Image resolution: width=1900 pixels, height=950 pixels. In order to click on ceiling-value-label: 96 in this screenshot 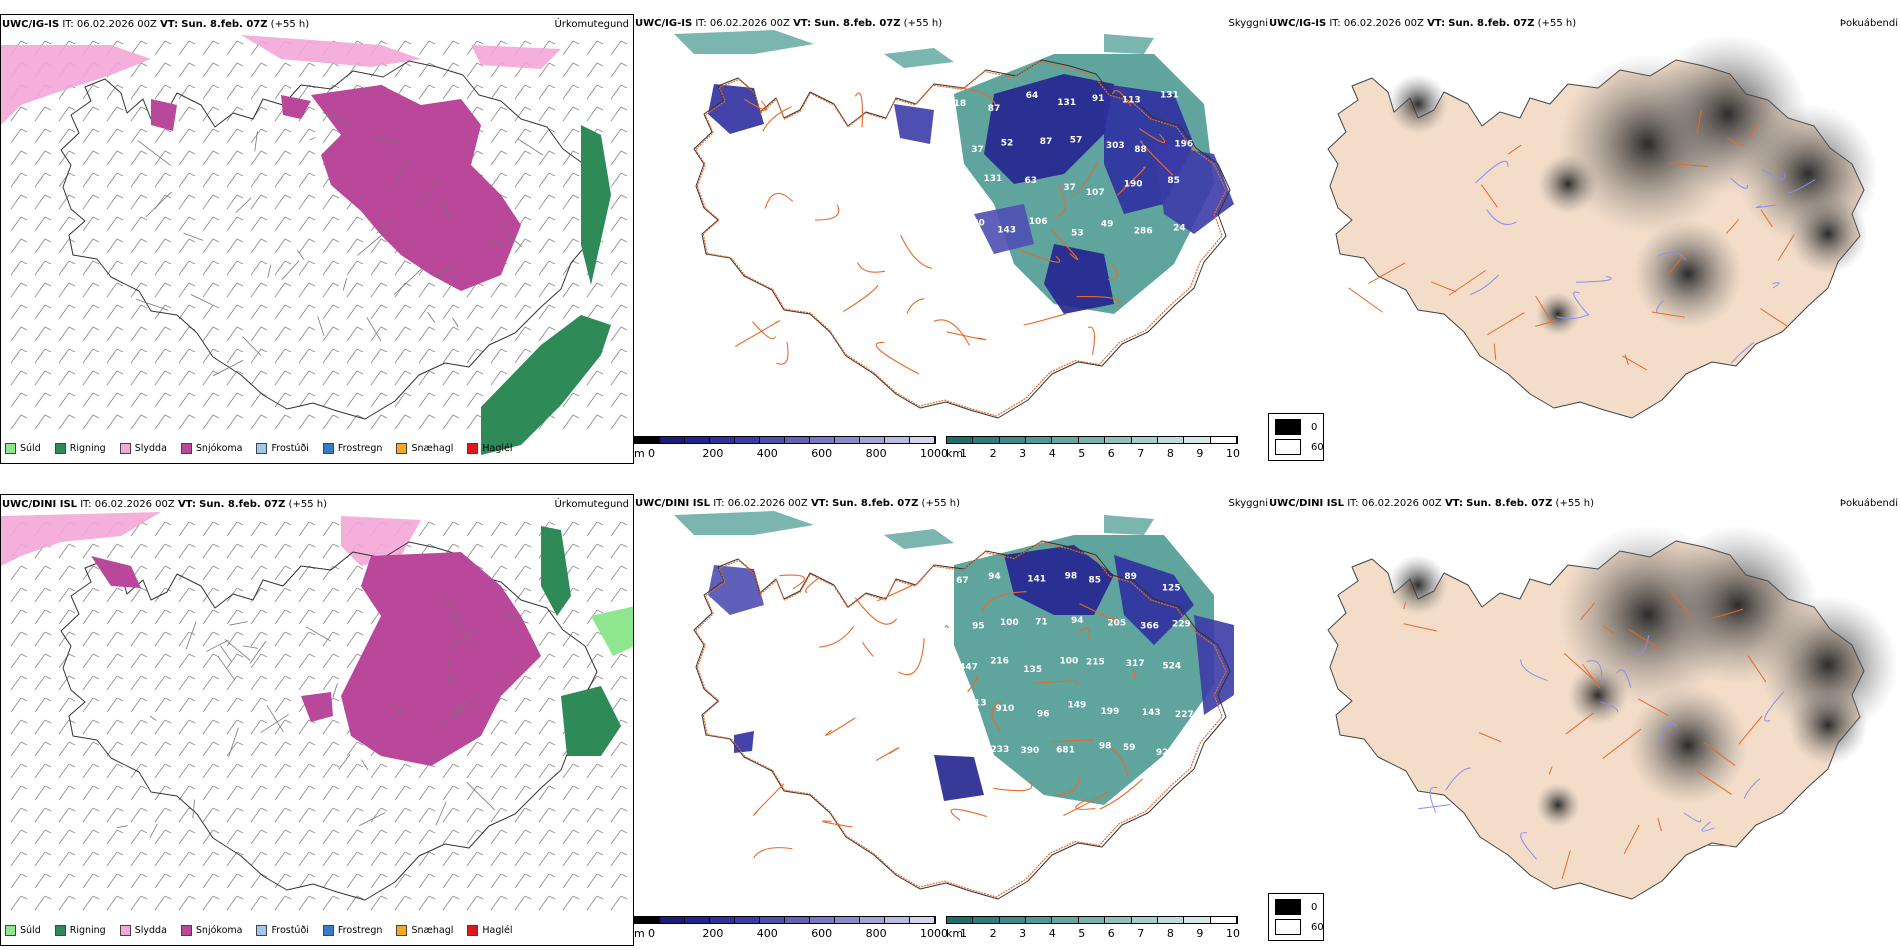, I will do `click(1043, 715)`.